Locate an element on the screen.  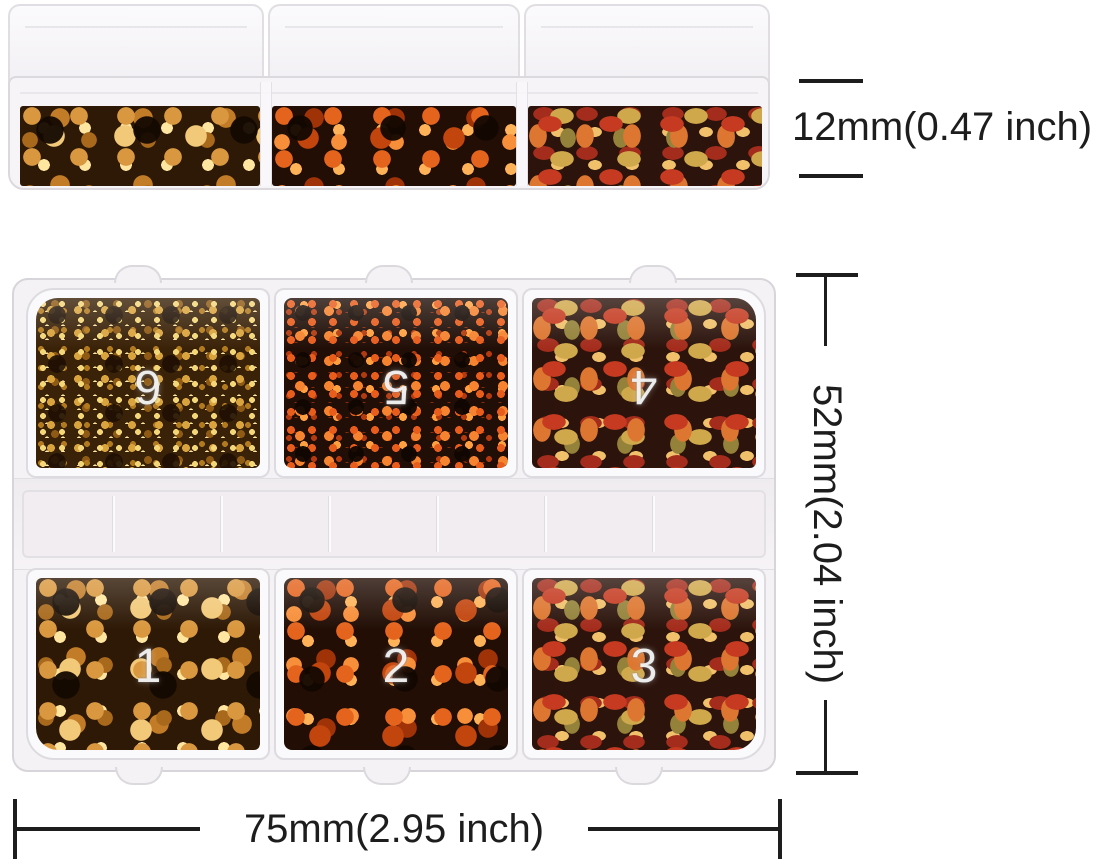
compartment-5: 5 is located at coordinates (396, 383).